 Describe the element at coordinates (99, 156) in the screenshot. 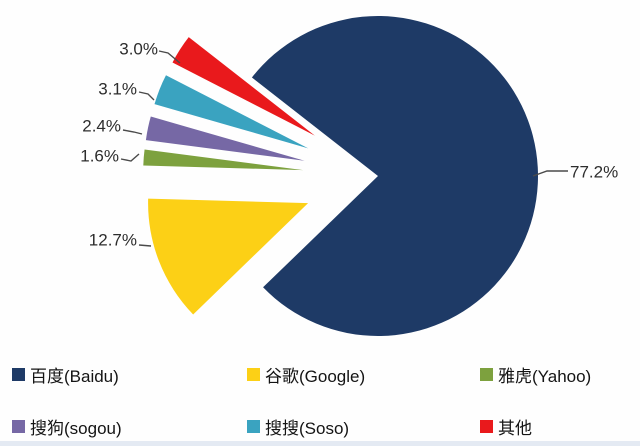

I see `slice-percent-label-yahoo: 1.6%` at that location.